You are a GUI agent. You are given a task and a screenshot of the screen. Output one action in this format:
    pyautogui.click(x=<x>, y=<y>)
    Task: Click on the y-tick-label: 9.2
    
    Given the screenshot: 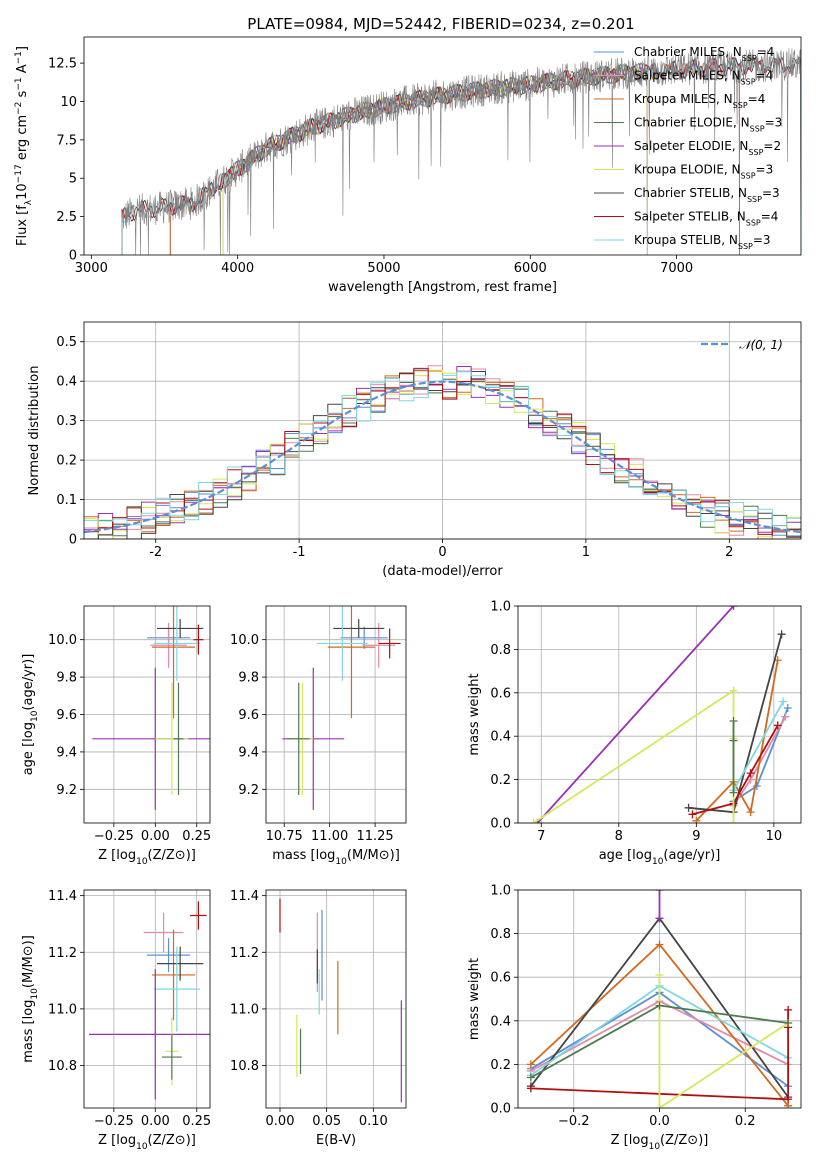 What is the action you would take?
    pyautogui.click(x=66, y=790)
    